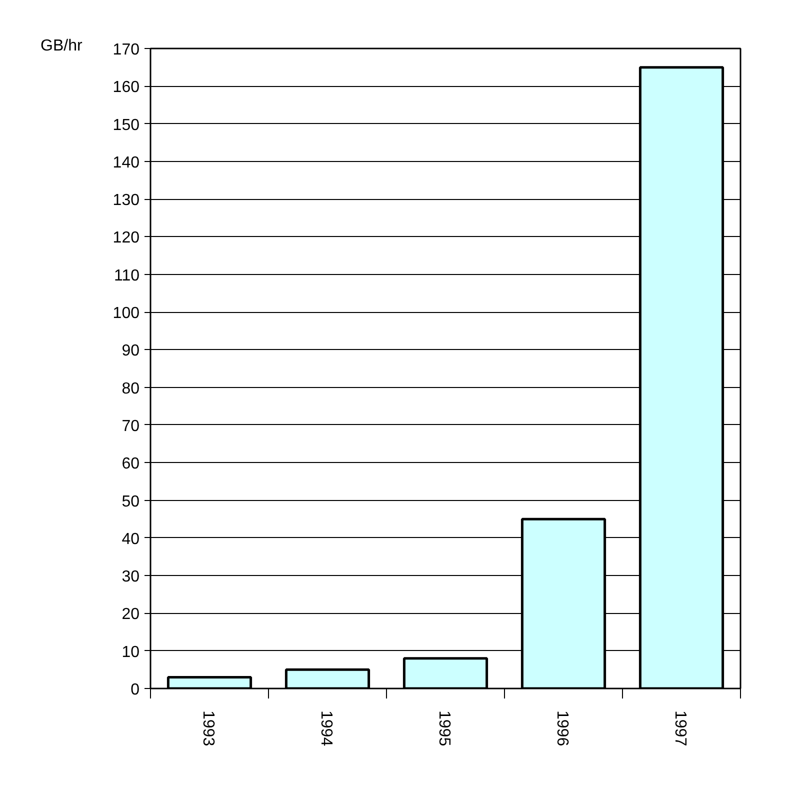  I want to click on y-tick-label: 100, so click(126, 313).